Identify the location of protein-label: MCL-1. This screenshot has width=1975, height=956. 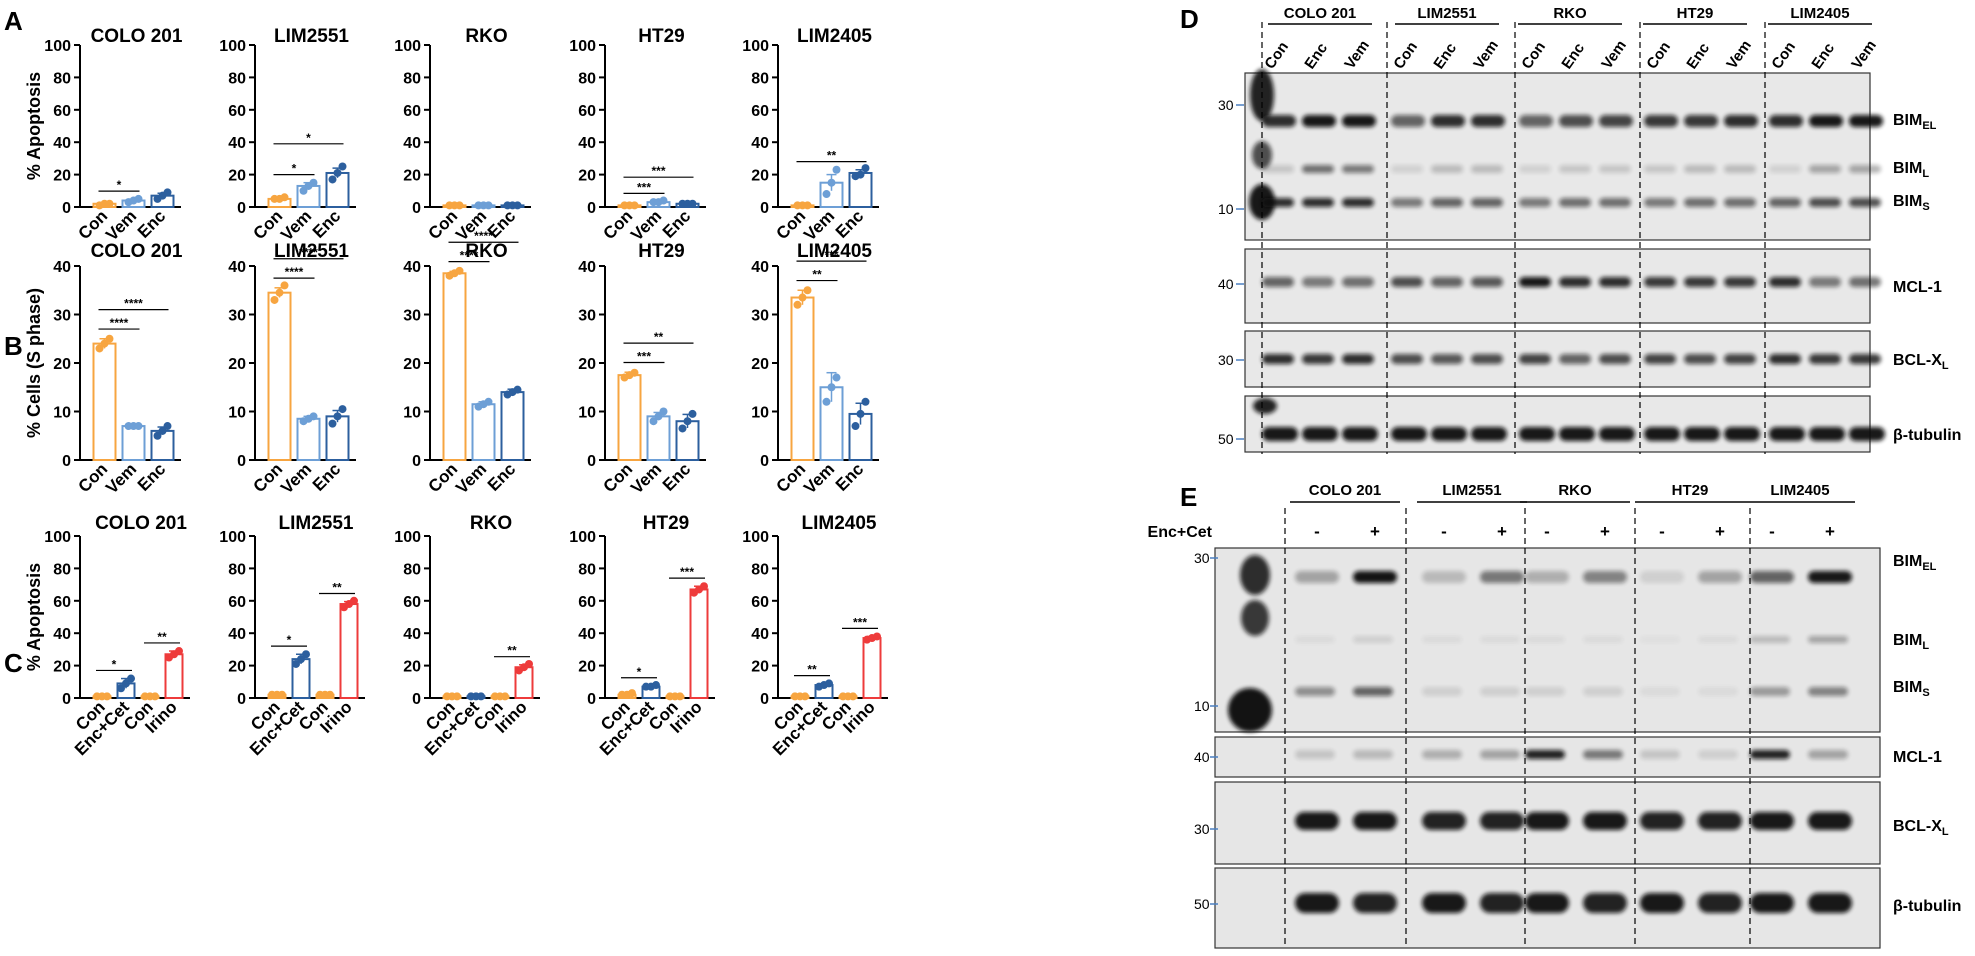
(1917, 757).